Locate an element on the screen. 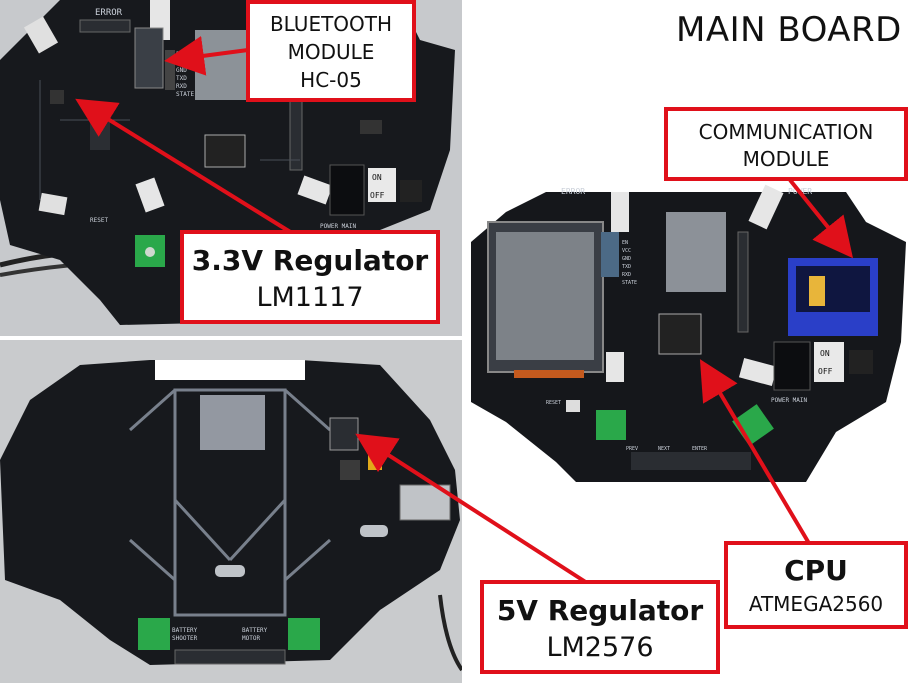 This screenshot has height=683, width=912. svg-text: SHOOTER is located at coordinates (185, 638).